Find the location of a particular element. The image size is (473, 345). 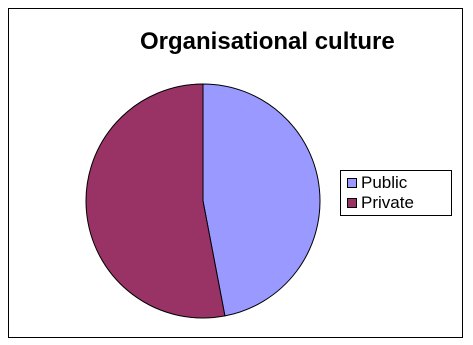

legend-swatch-private is located at coordinates (352, 203).